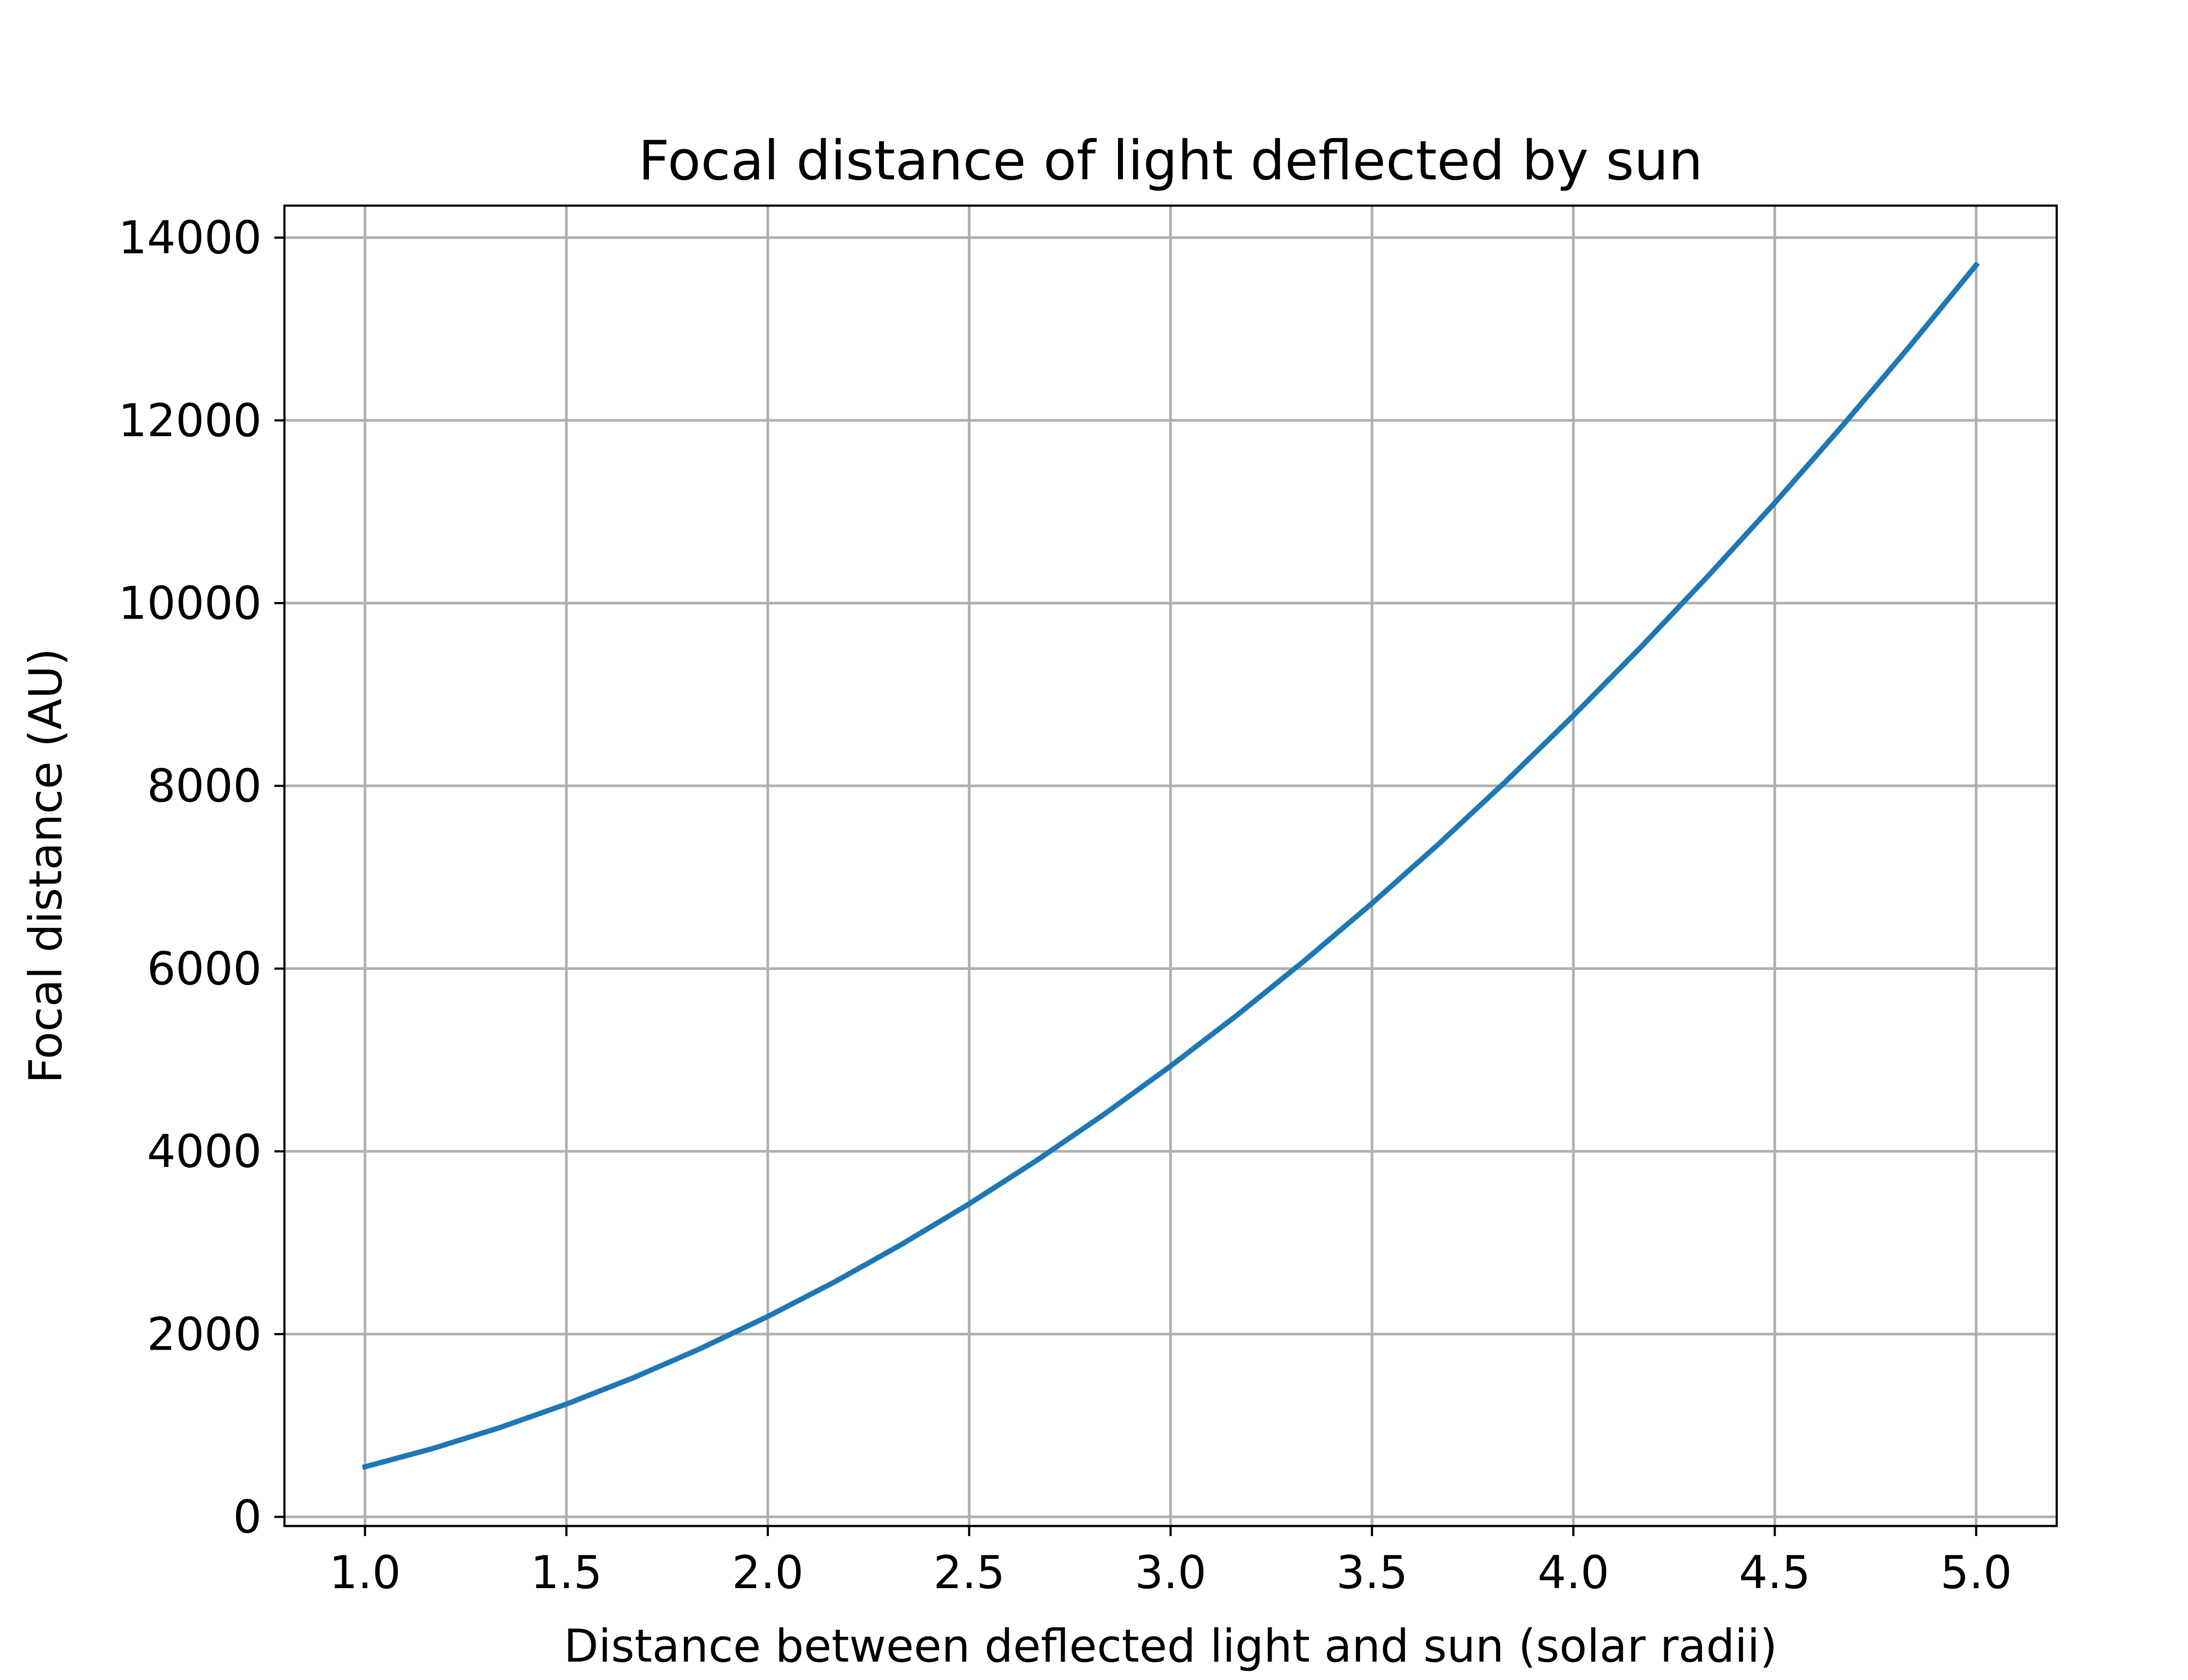 The image size is (2188, 1680). Describe the element at coordinates (204, 1334) in the screenshot. I see `y-tick-label: 2000` at that location.